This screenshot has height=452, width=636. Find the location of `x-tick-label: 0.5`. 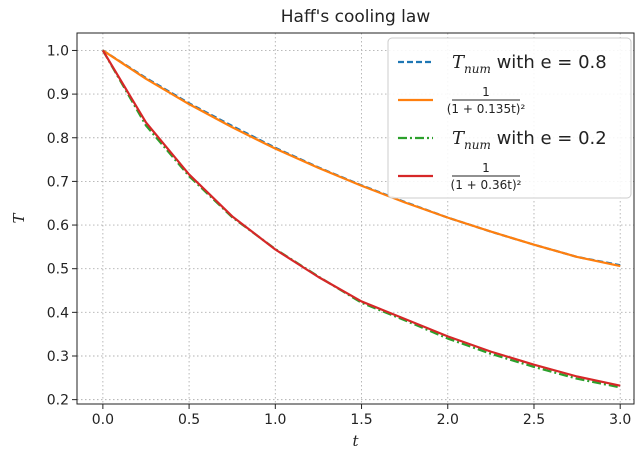

x-tick-label: 0.5 is located at coordinates (189, 420).